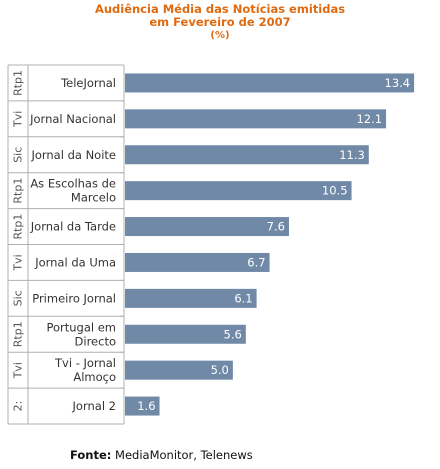 The width and height of the screenshot is (440, 469). I want to click on value-label: 1.6, so click(146, 406).